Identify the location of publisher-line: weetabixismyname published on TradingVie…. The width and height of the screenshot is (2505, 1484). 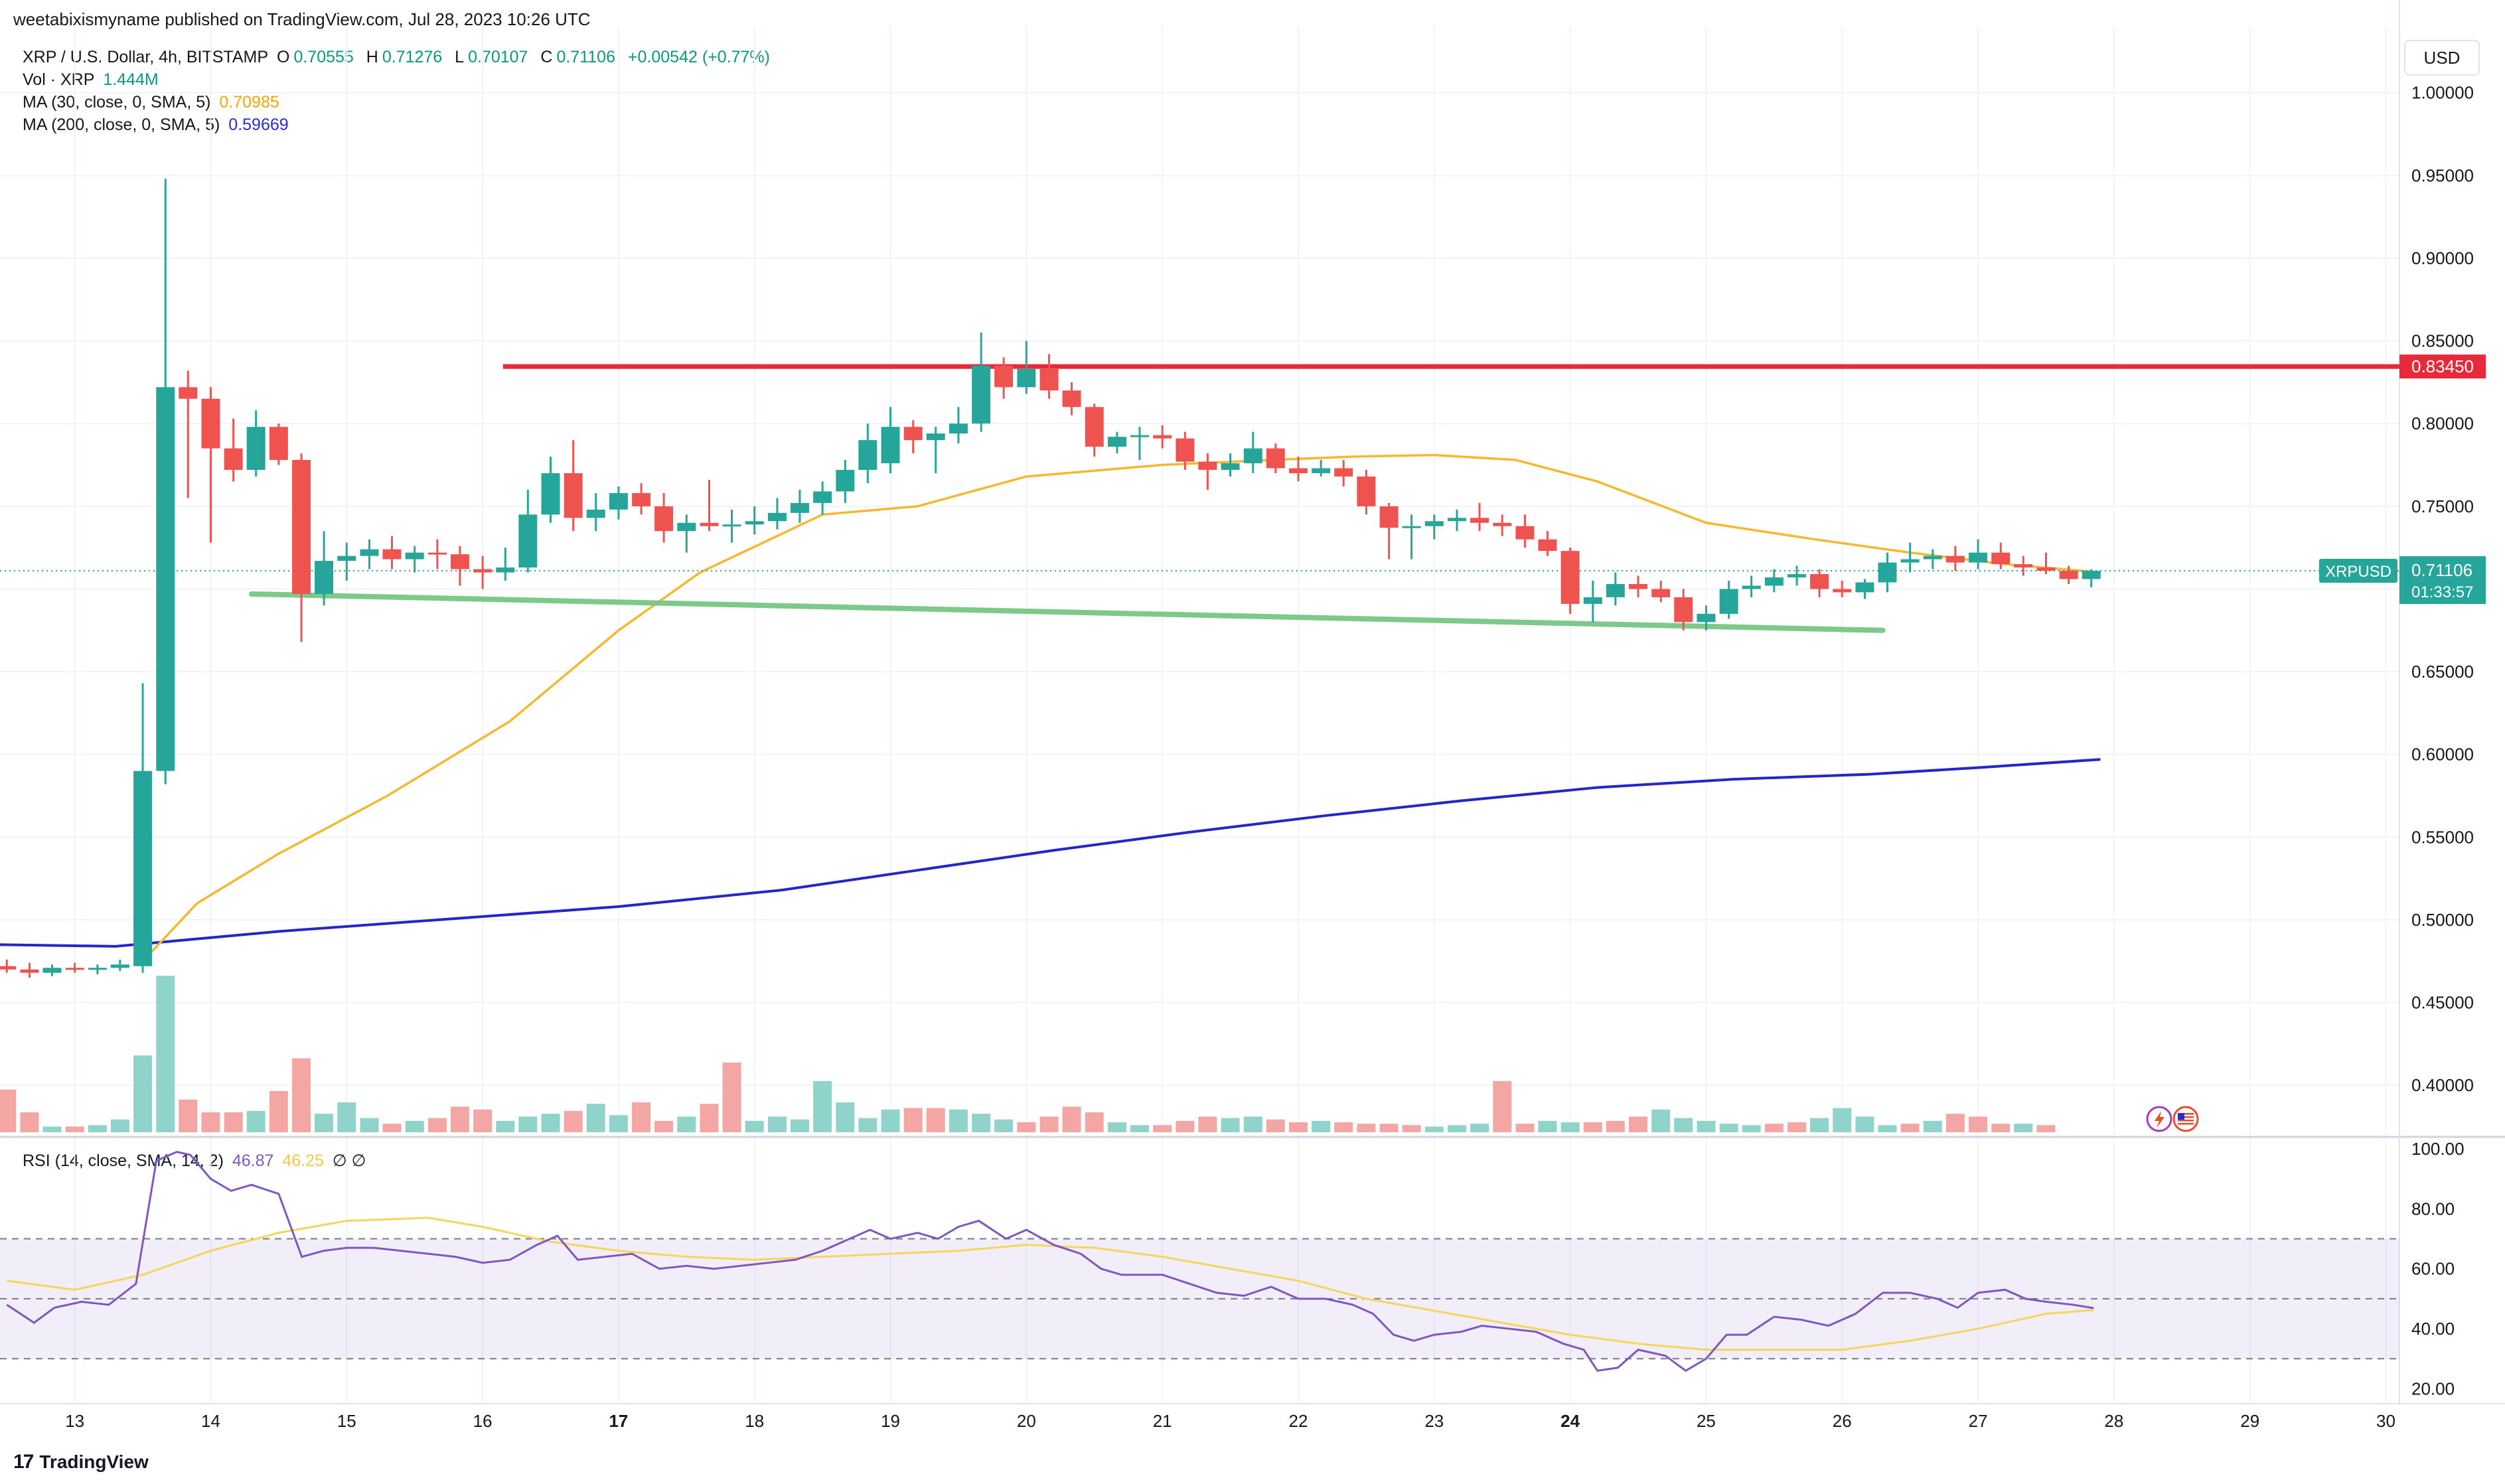
(302, 19).